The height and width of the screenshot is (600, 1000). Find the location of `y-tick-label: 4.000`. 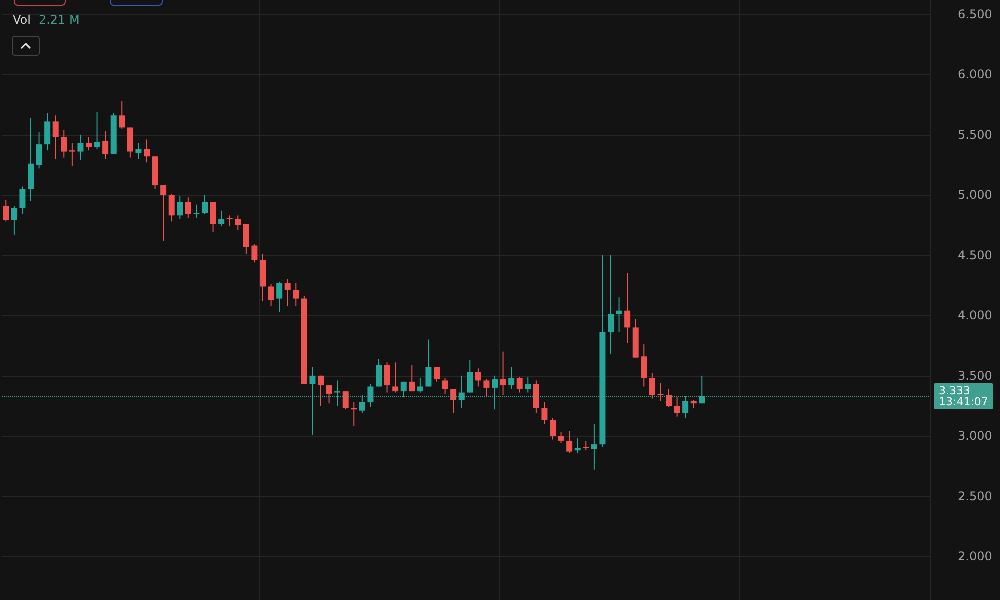

y-tick-label: 4.000 is located at coordinates (975, 315).